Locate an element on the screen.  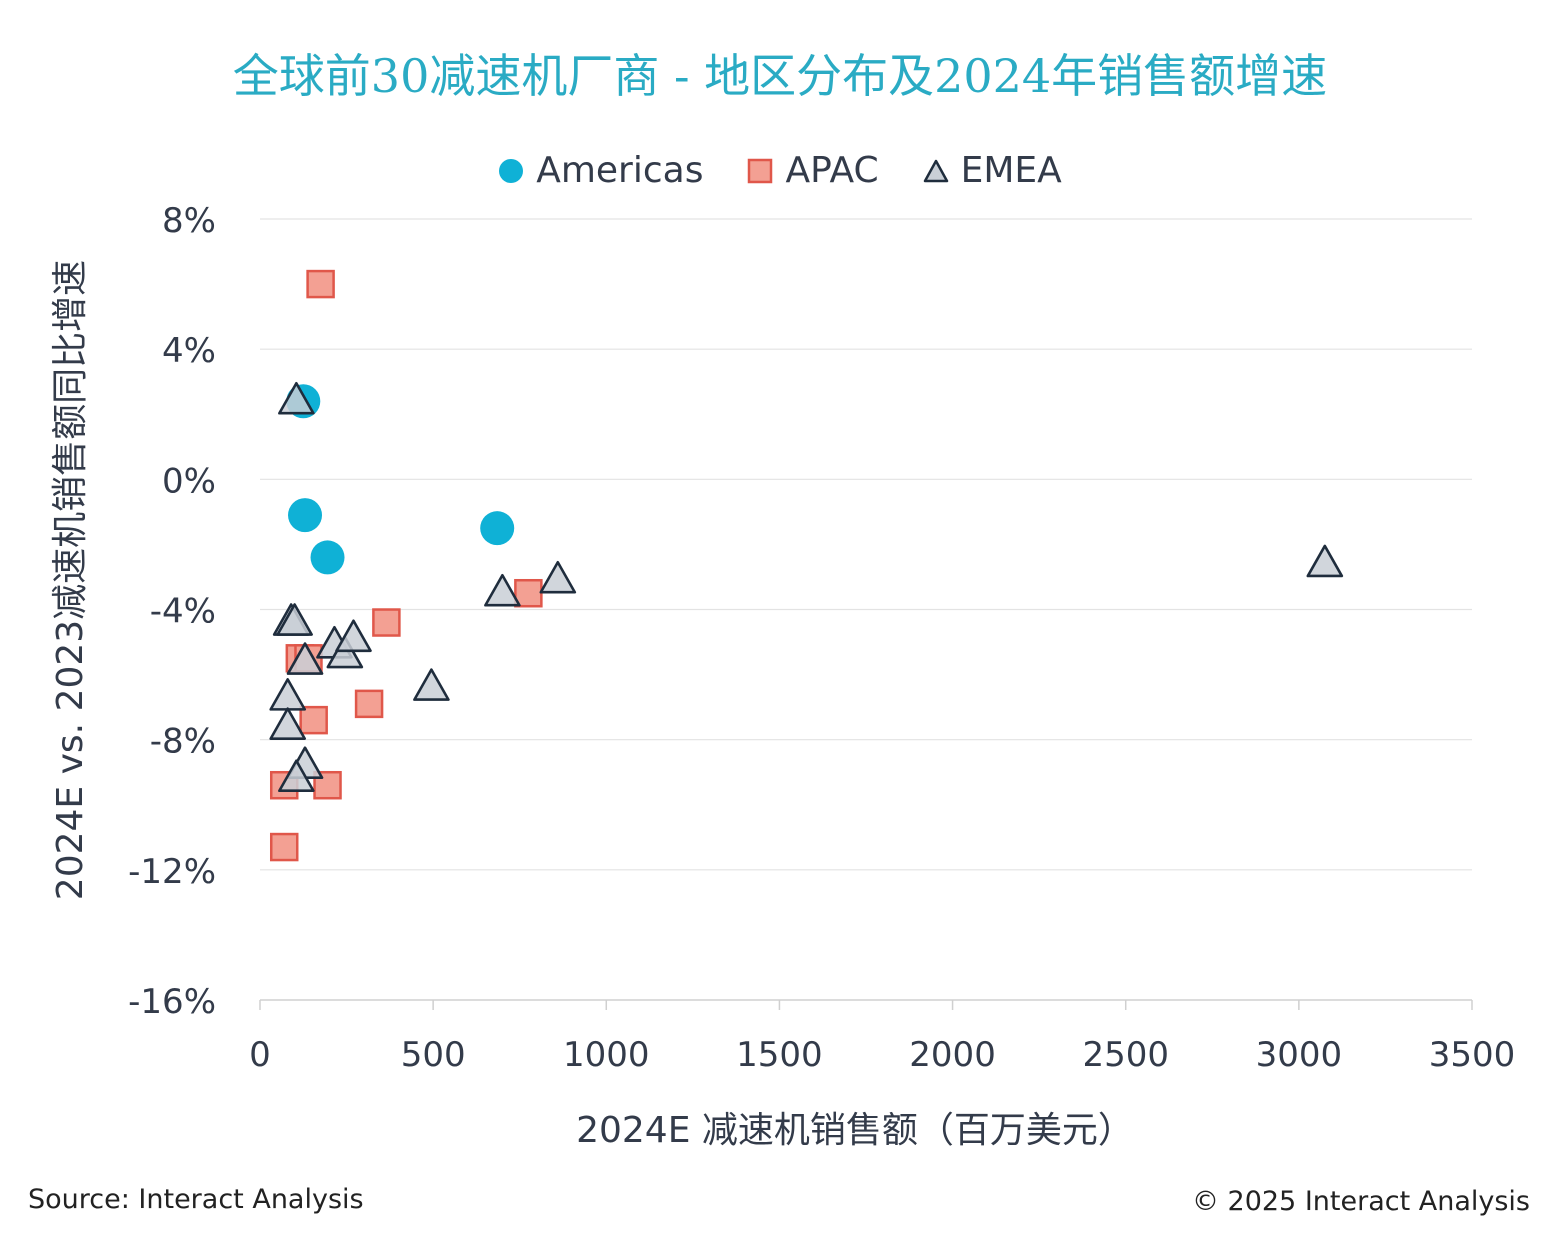
y-tick-label: -8% is located at coordinates (183, 742).